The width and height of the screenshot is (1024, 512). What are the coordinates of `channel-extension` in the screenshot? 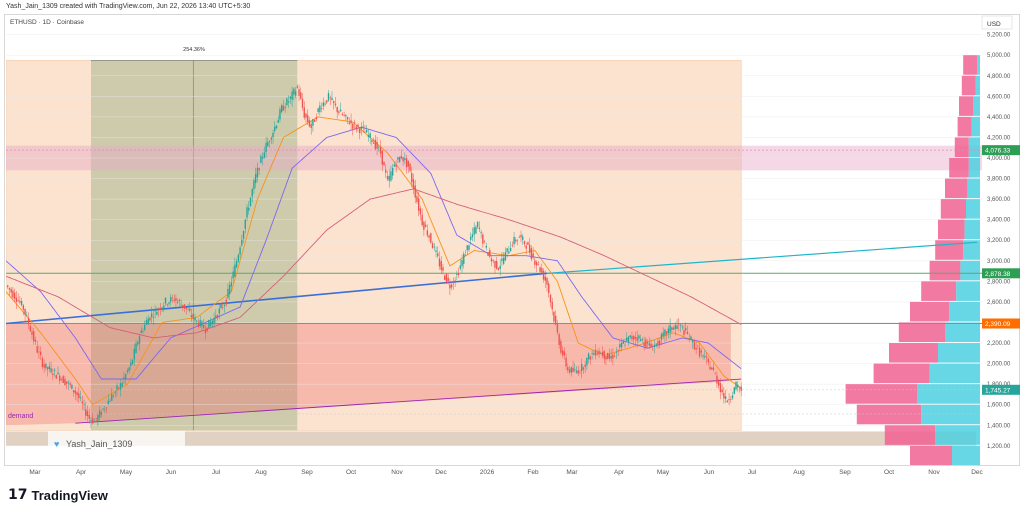 It's located at (762, 257).